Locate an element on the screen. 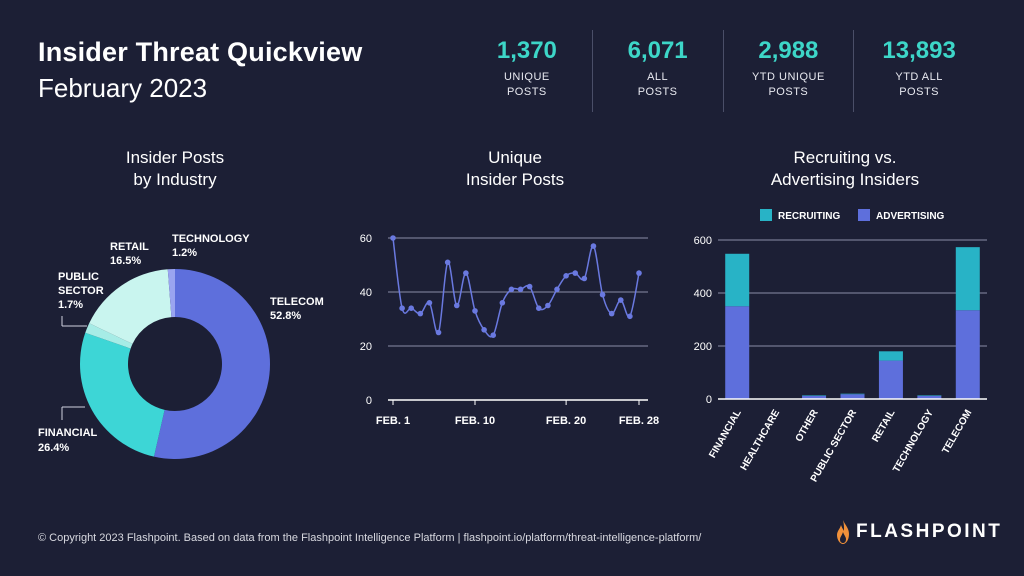  pie-percent-retail: 16.5% is located at coordinates (125, 261).